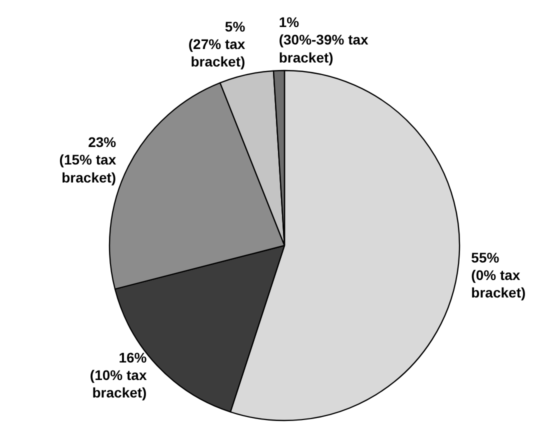 This screenshot has height=432, width=548. Describe the element at coordinates (235, 26) in the screenshot. I see `data-label: 5%` at that location.